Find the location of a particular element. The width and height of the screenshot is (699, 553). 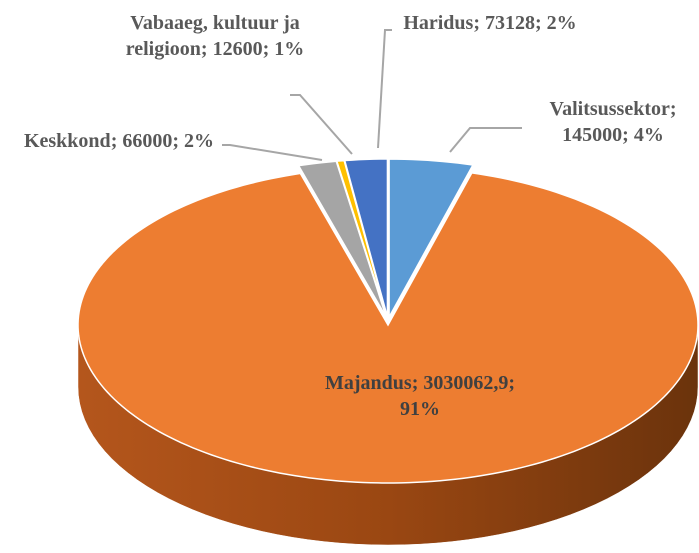

data-label: Keskkond; 66000; 2% is located at coordinates (119, 141).